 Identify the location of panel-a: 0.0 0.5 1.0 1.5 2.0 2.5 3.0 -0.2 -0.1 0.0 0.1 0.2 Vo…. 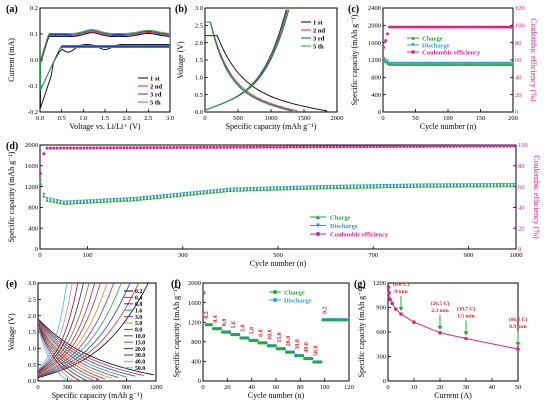
(90, 67).